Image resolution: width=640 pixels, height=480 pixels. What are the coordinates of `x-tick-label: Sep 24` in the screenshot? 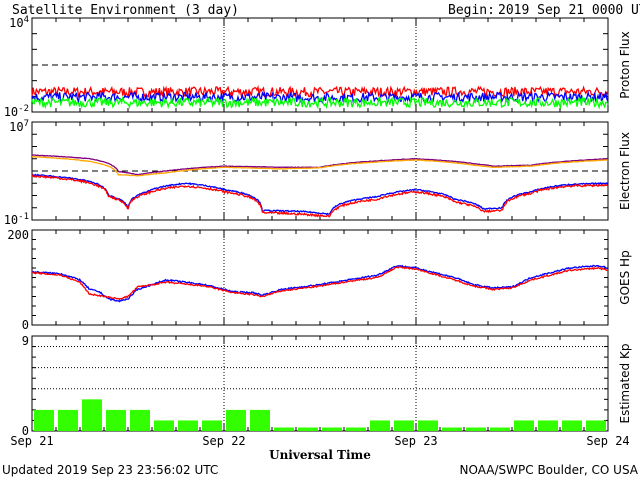 It's located at (607, 441).